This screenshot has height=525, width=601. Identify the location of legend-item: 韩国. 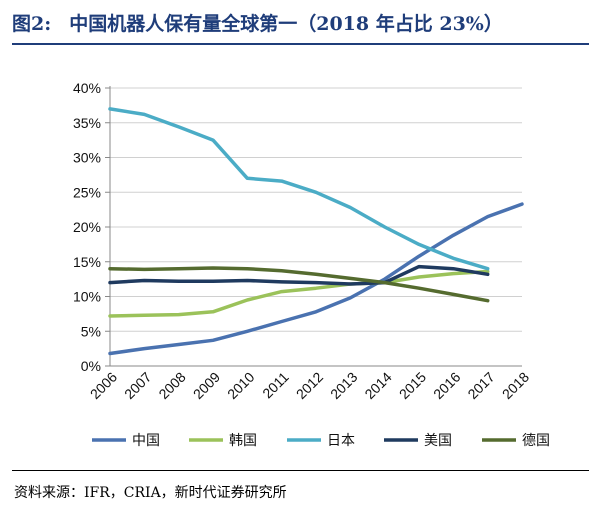
(223, 441).